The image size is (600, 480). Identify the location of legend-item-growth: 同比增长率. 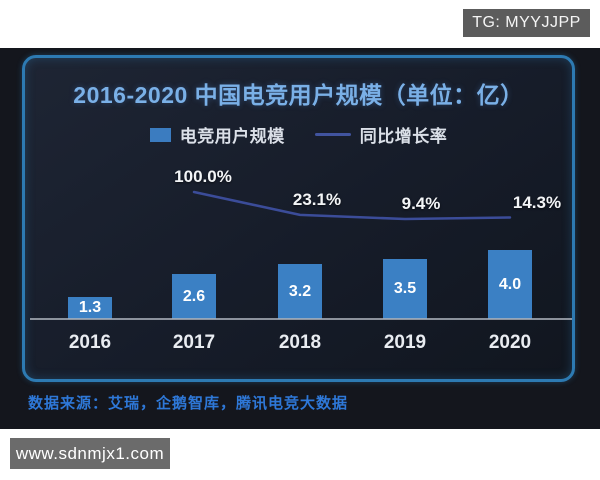
(381, 134).